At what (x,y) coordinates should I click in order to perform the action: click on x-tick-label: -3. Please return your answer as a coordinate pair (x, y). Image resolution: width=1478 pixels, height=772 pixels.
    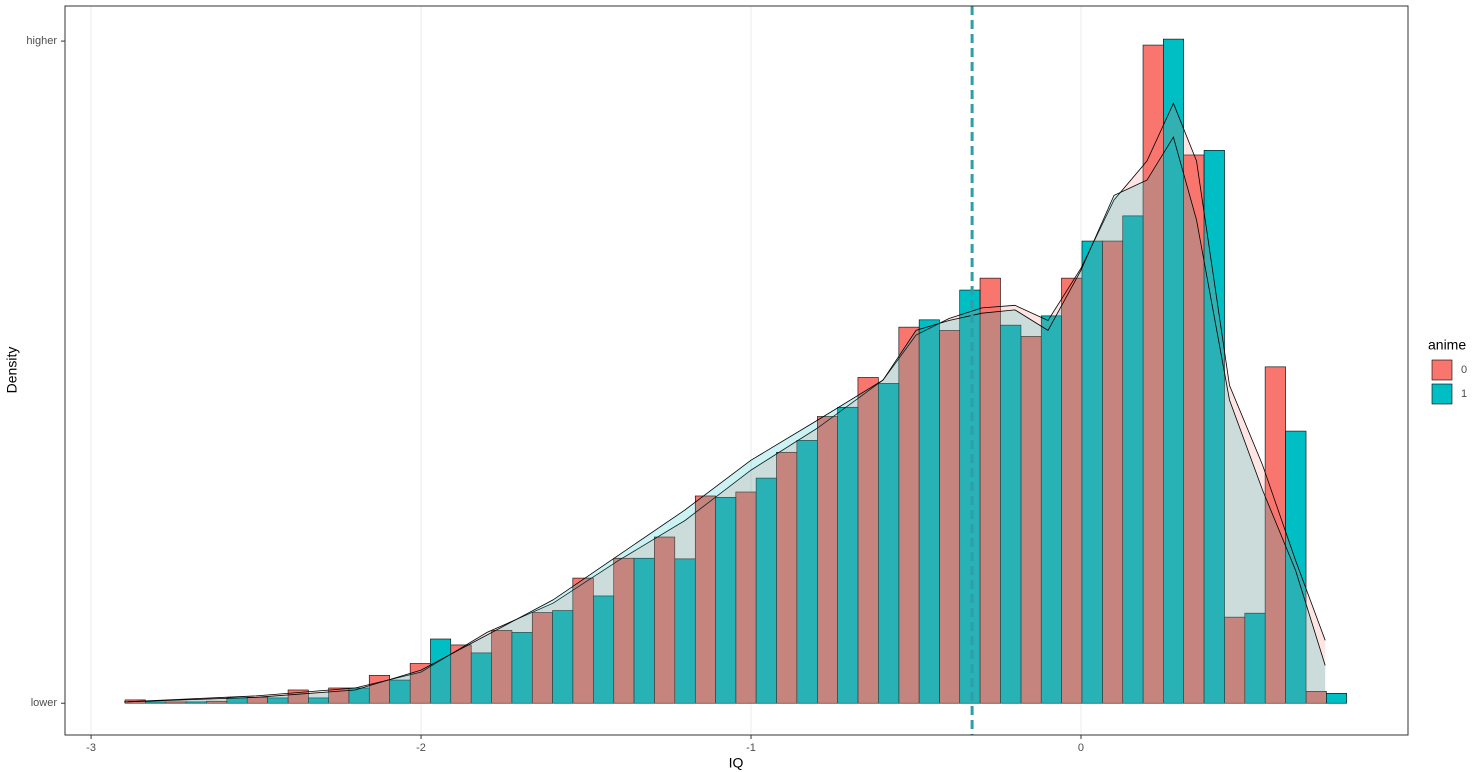
    Looking at the image, I should click on (91, 748).